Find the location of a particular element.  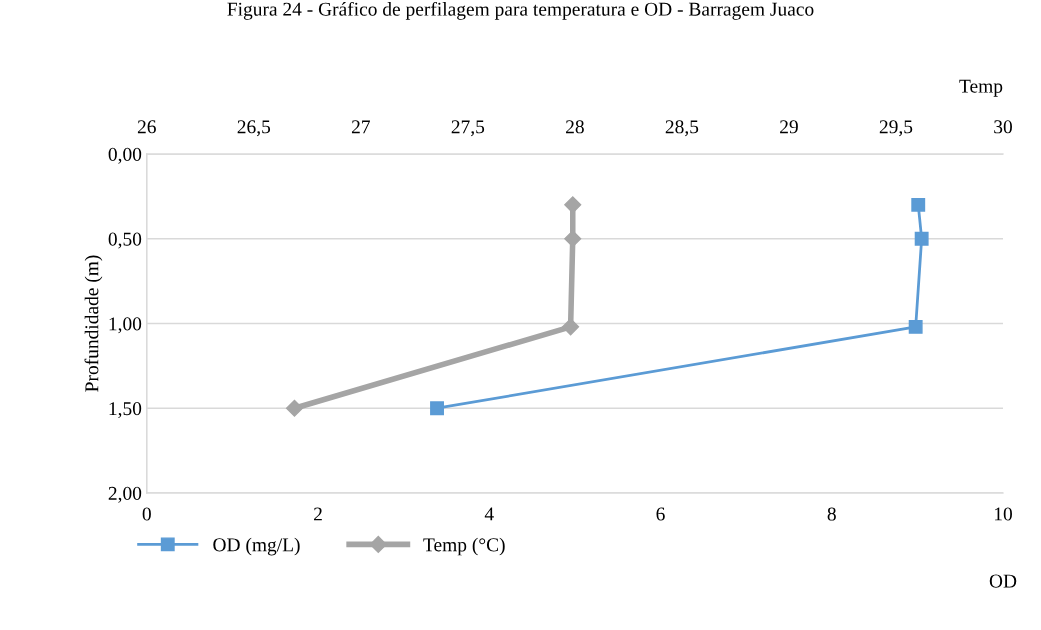

y-tick-label: 0,50 is located at coordinates (125, 240).